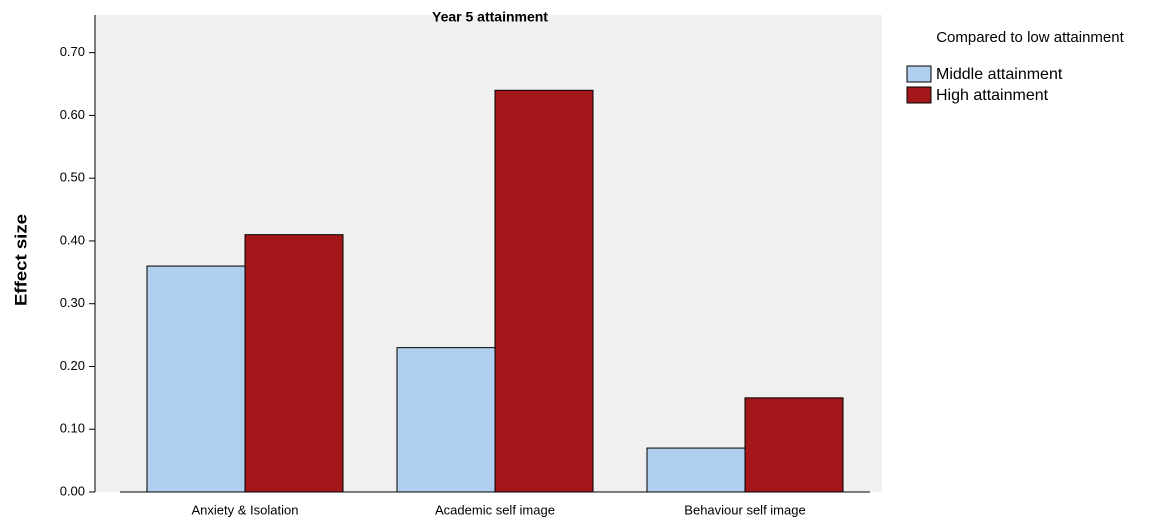  I want to click on y-tick-label: 0.60, so click(72, 114).